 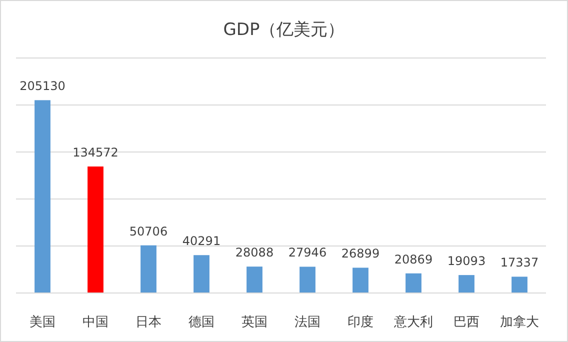 What do you see at coordinates (43, 86) in the screenshot?
I see `data-label: 205130` at bounding box center [43, 86].